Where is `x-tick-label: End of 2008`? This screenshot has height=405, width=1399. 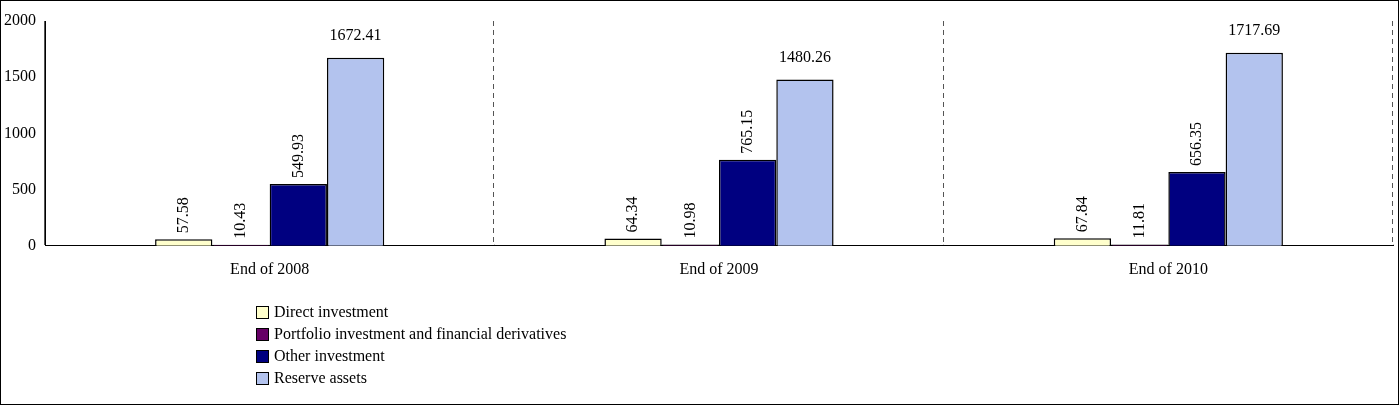
x-tick-label: End of 2008 is located at coordinates (270, 268).